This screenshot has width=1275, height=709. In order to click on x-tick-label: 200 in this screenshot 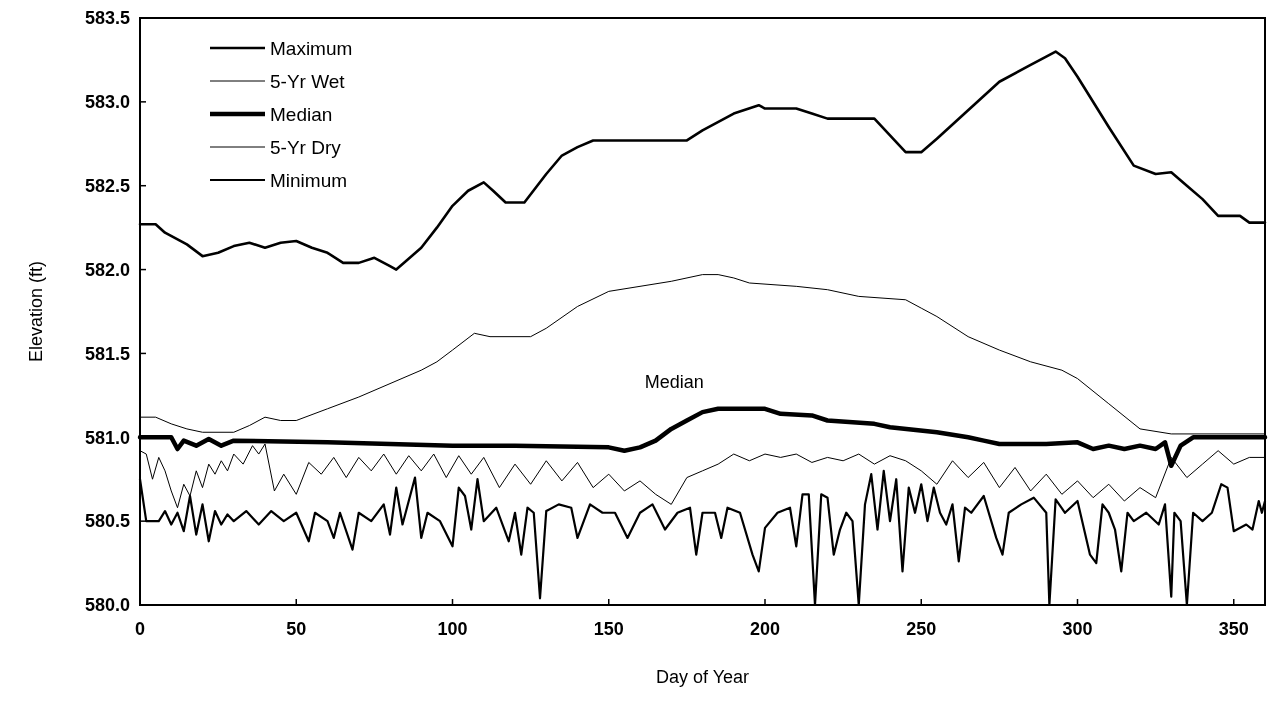, I will do `click(765, 629)`.